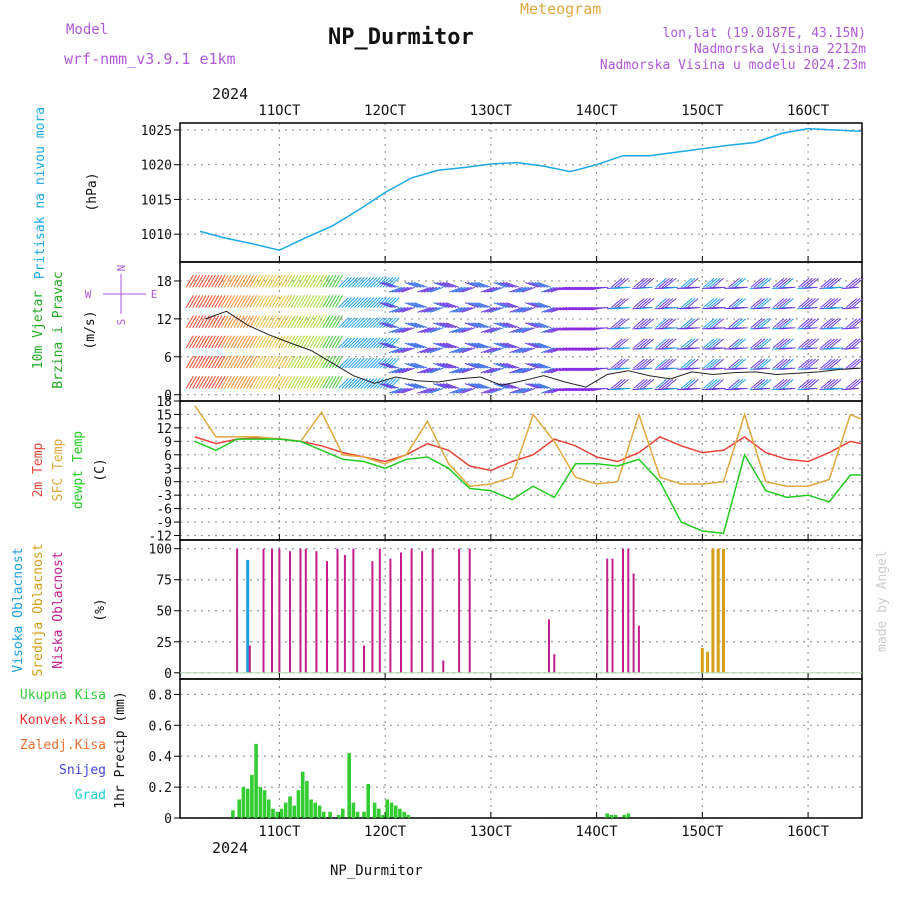 This screenshot has width=900, height=900. Describe the element at coordinates (533, 349) in the screenshot. I see `wind-speed-line` at that location.